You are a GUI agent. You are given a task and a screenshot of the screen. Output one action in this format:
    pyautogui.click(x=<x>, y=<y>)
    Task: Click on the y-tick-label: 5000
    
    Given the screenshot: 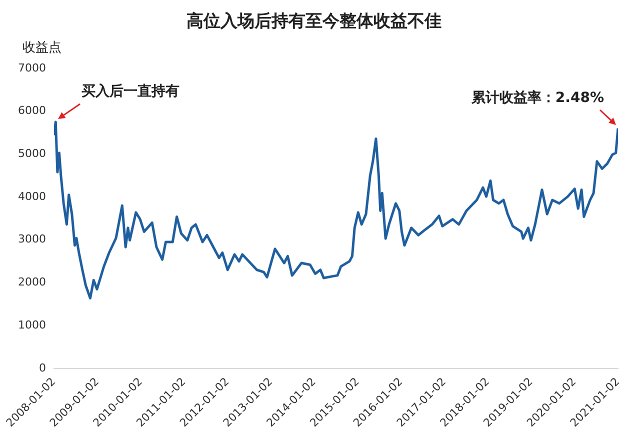 What is the action you would take?
    pyautogui.click(x=32, y=153)
    